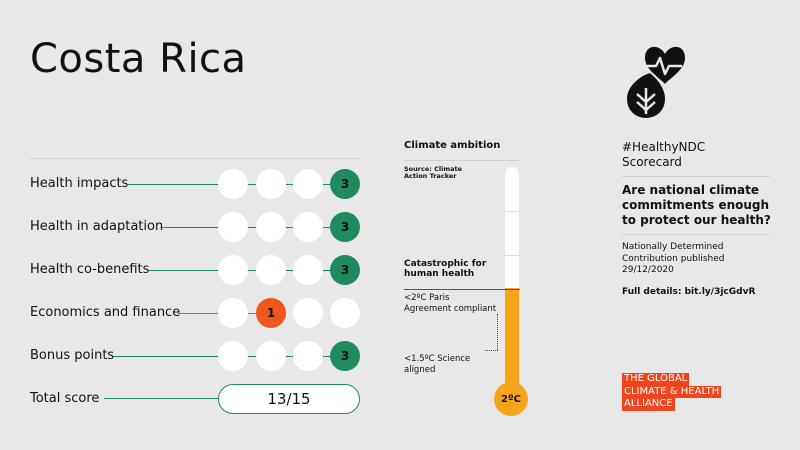 This screenshot has height=450, width=800. Describe the element at coordinates (79, 183) in the screenshot. I see `score-row-label: Health impacts` at that location.